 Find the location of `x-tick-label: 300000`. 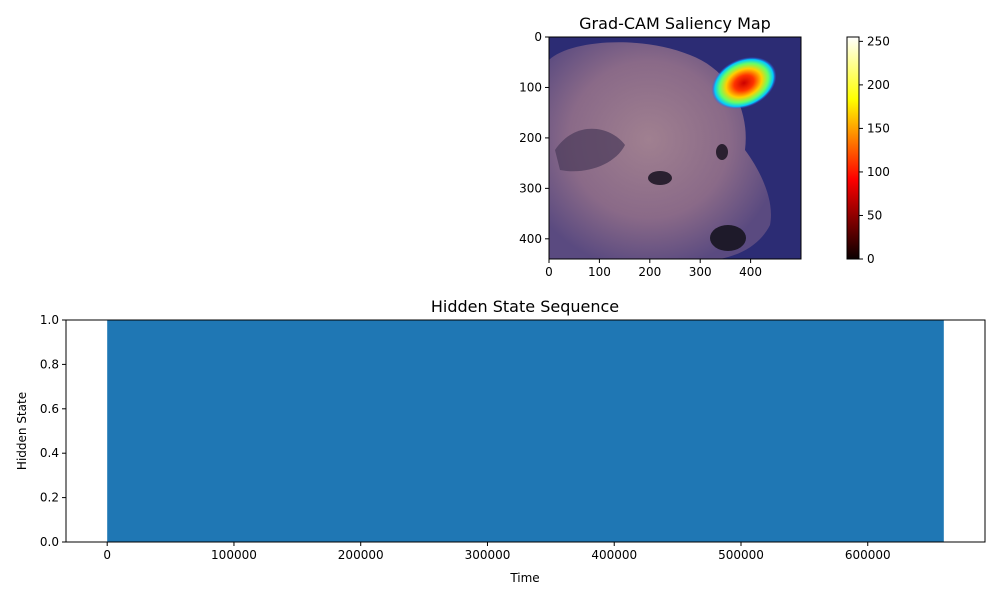

x-tick-label: 300000 is located at coordinates (488, 555).